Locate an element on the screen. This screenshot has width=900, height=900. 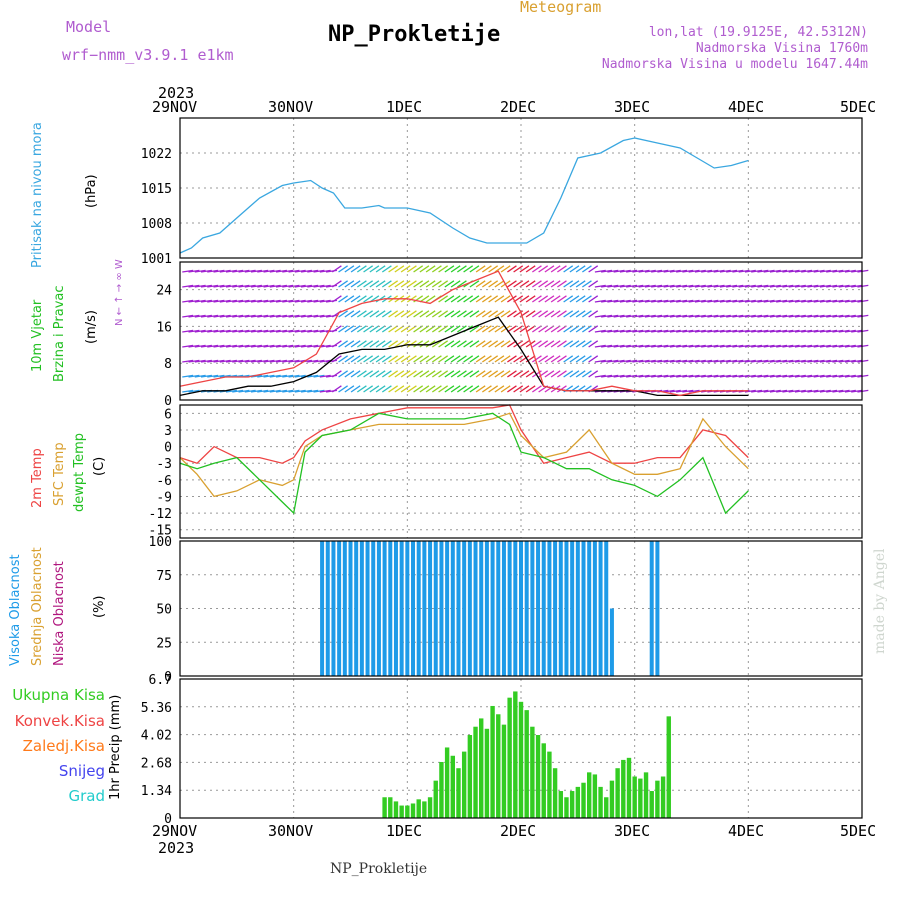
y-tick-label: -12 is located at coordinates (160, 514).